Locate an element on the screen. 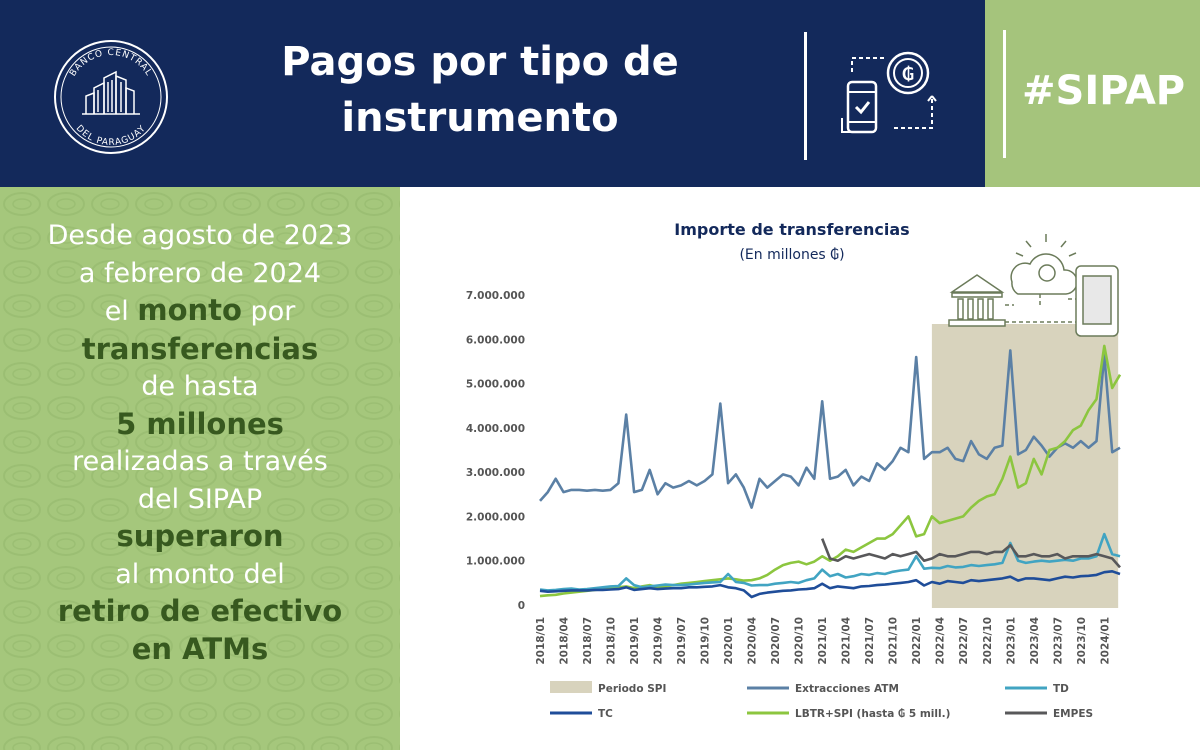 The image size is (1200, 754). summary-text-part: el is located at coordinates (121, 311).